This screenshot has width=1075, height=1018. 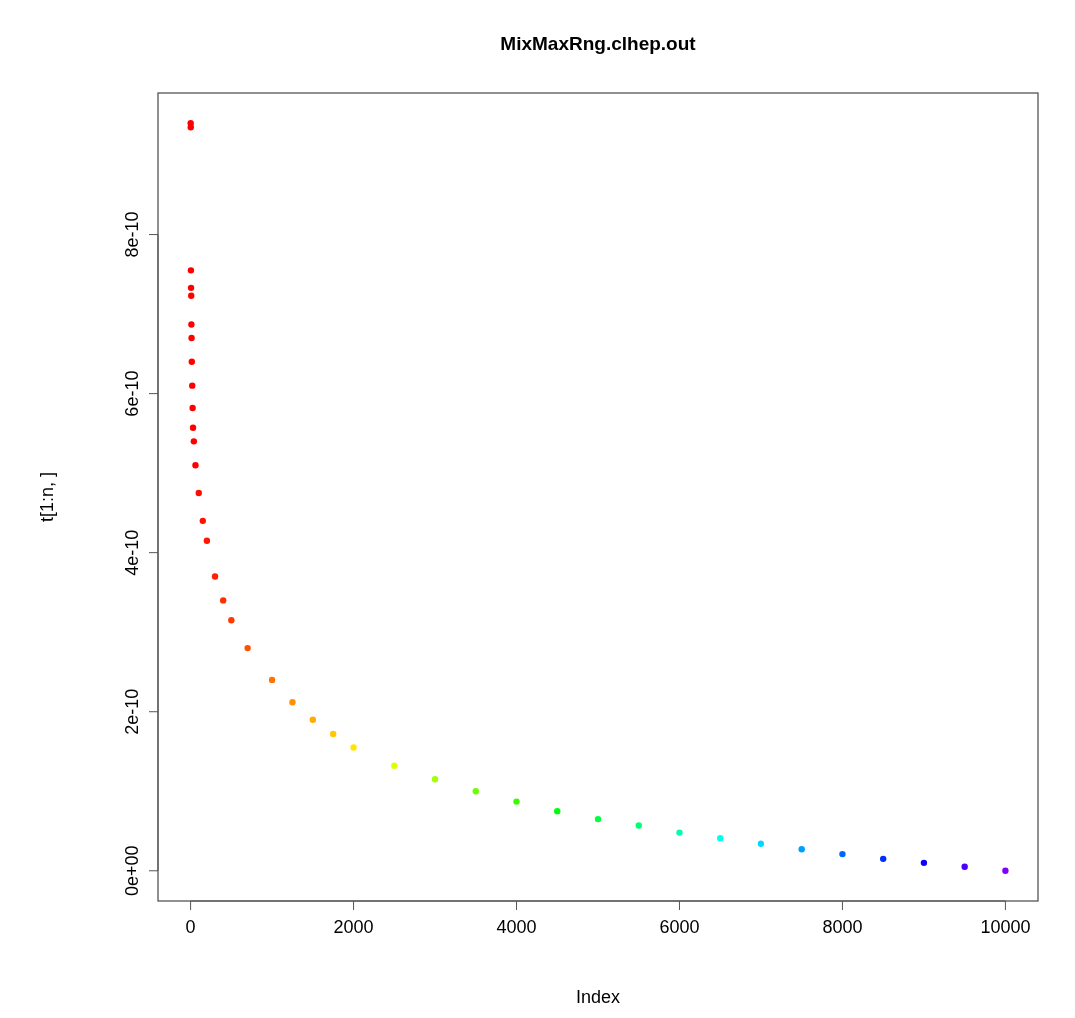 What do you see at coordinates (132, 552) in the screenshot?
I see `y-tick-label: 4e-10` at bounding box center [132, 552].